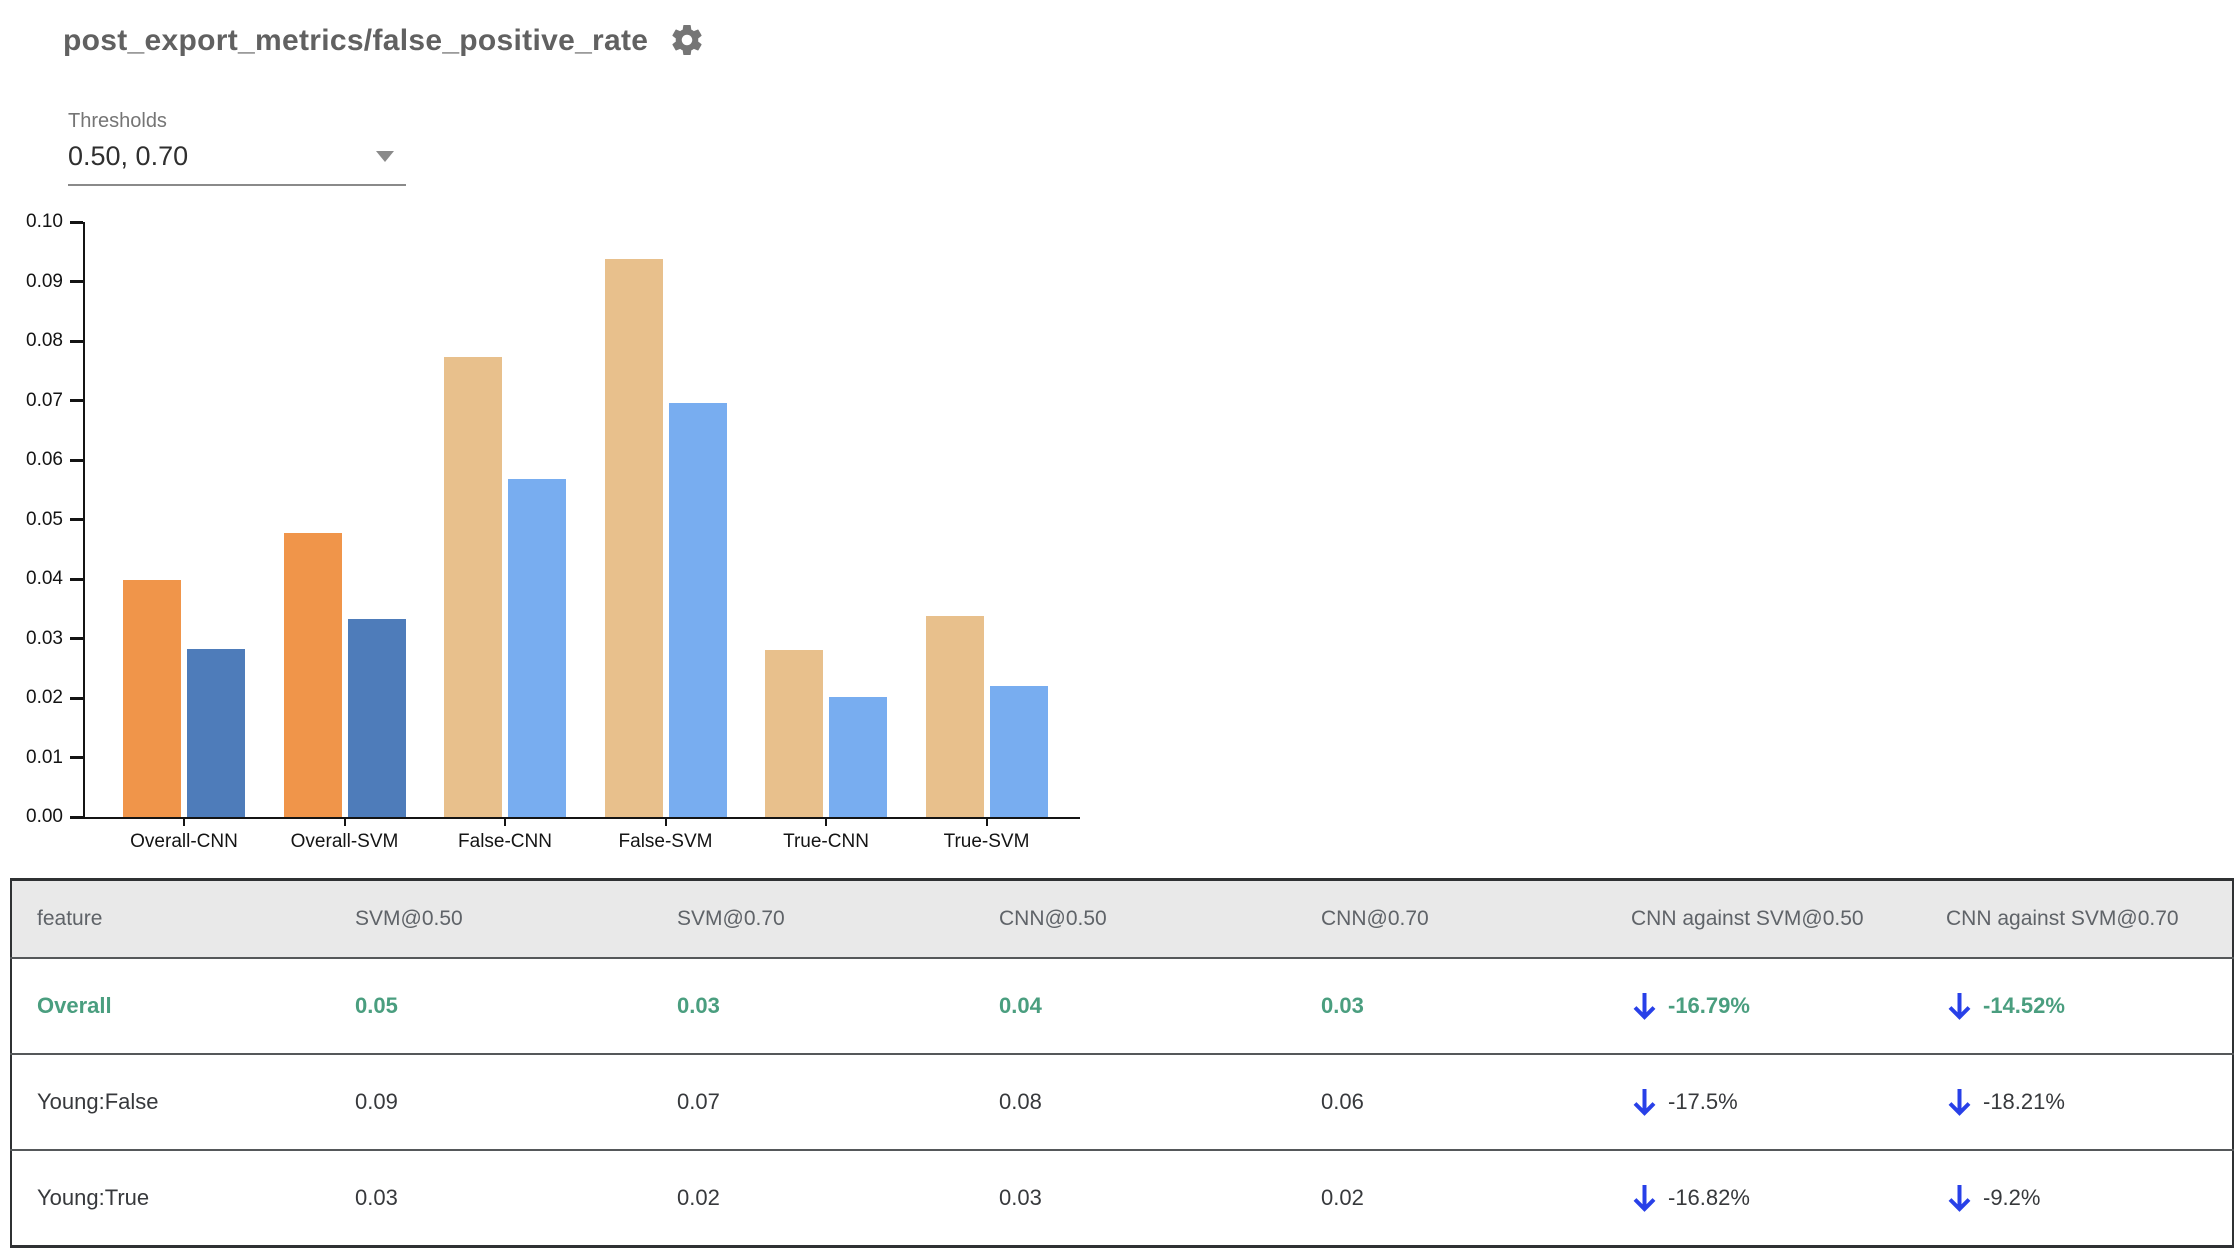 The height and width of the screenshot is (1258, 2236). What do you see at coordinates (491, 1102) in the screenshot?
I see `value-cell: 0.09` at bounding box center [491, 1102].